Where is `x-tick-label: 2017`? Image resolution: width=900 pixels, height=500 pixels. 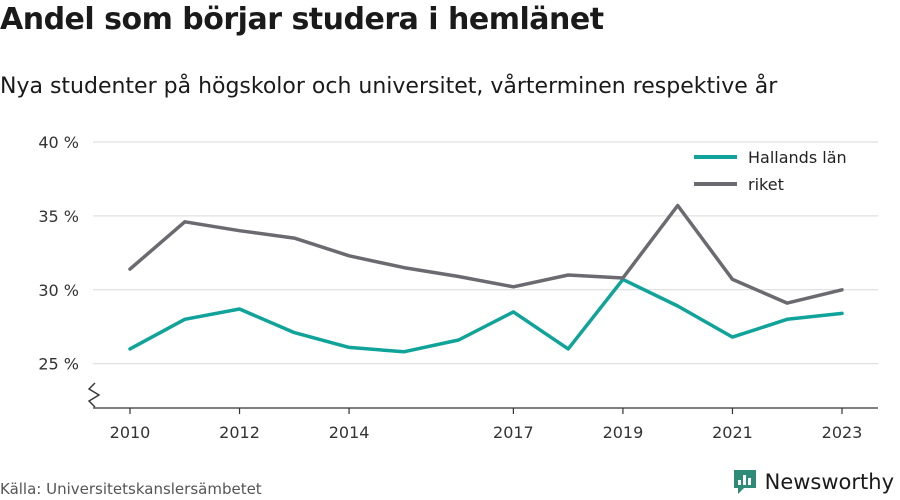
x-tick-label: 2017 is located at coordinates (513, 432).